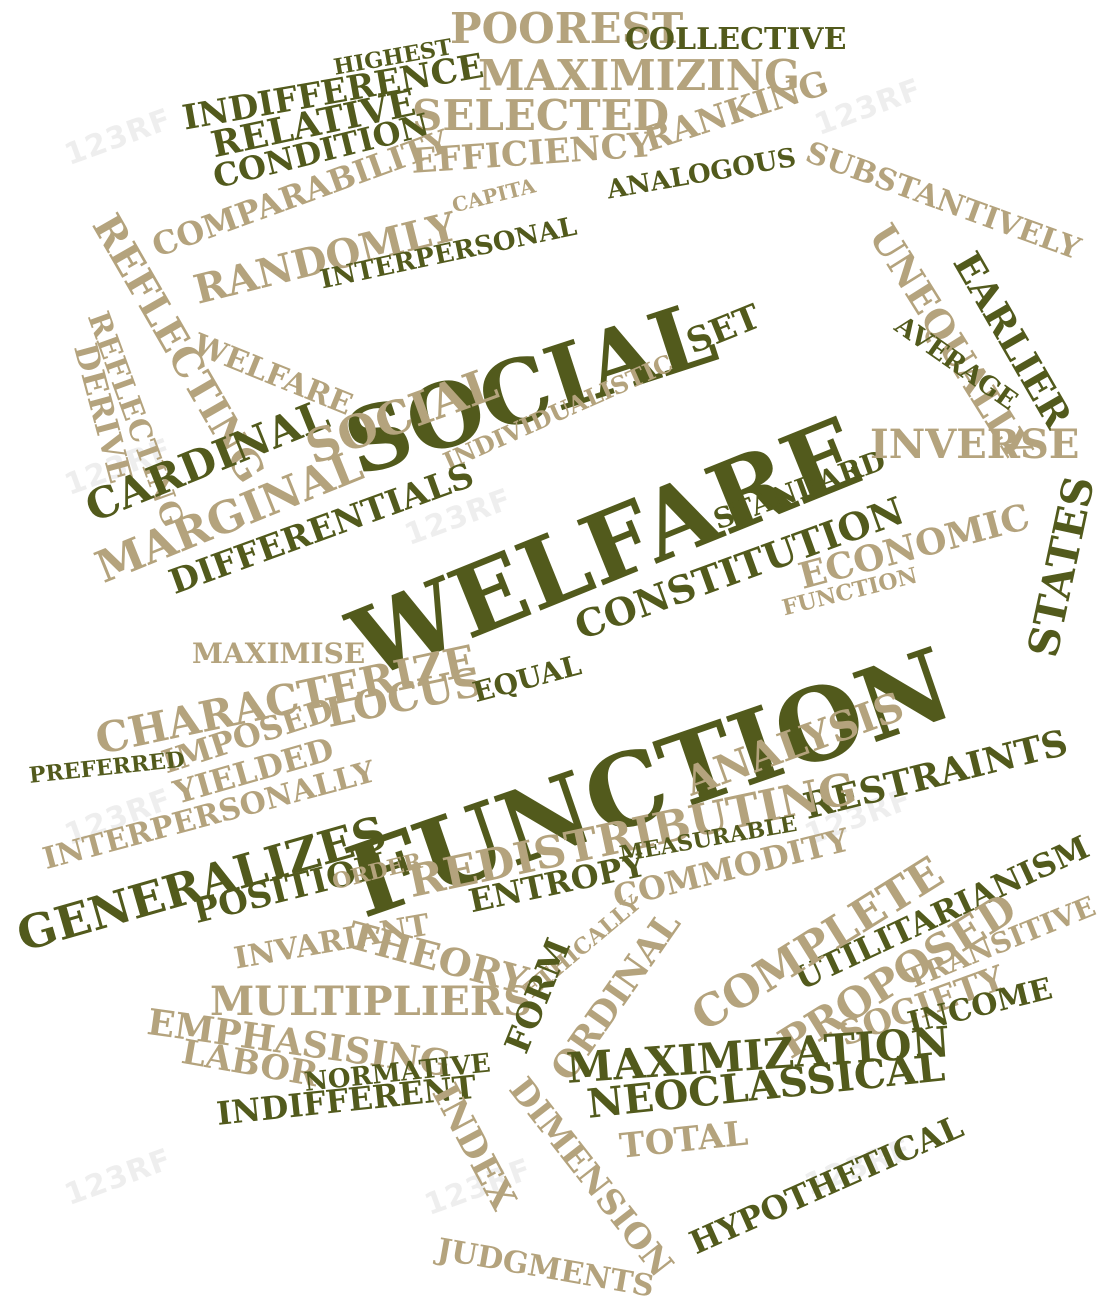 This screenshot has width=1101, height=1300. Describe the element at coordinates (493, 195) in the screenshot. I see `word: CAPITA` at that location.